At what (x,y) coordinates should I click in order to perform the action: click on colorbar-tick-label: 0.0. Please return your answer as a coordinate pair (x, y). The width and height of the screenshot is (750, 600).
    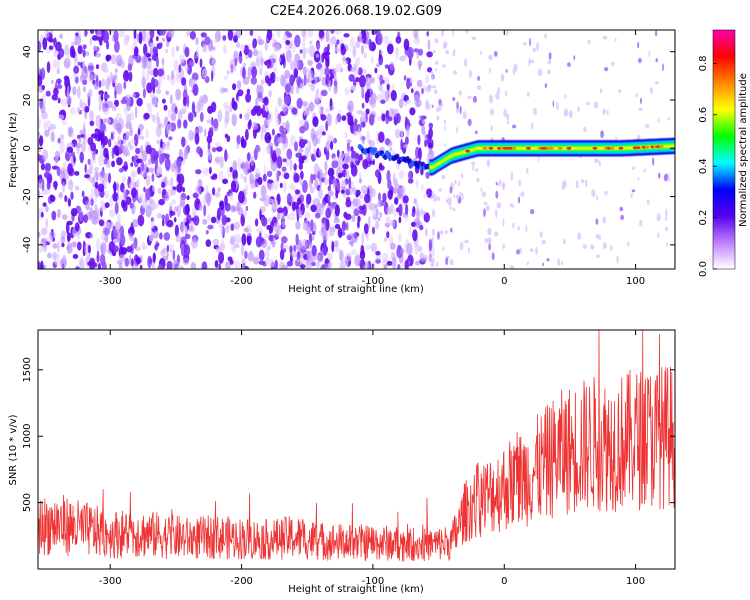
    Looking at the image, I should click on (703, 269).